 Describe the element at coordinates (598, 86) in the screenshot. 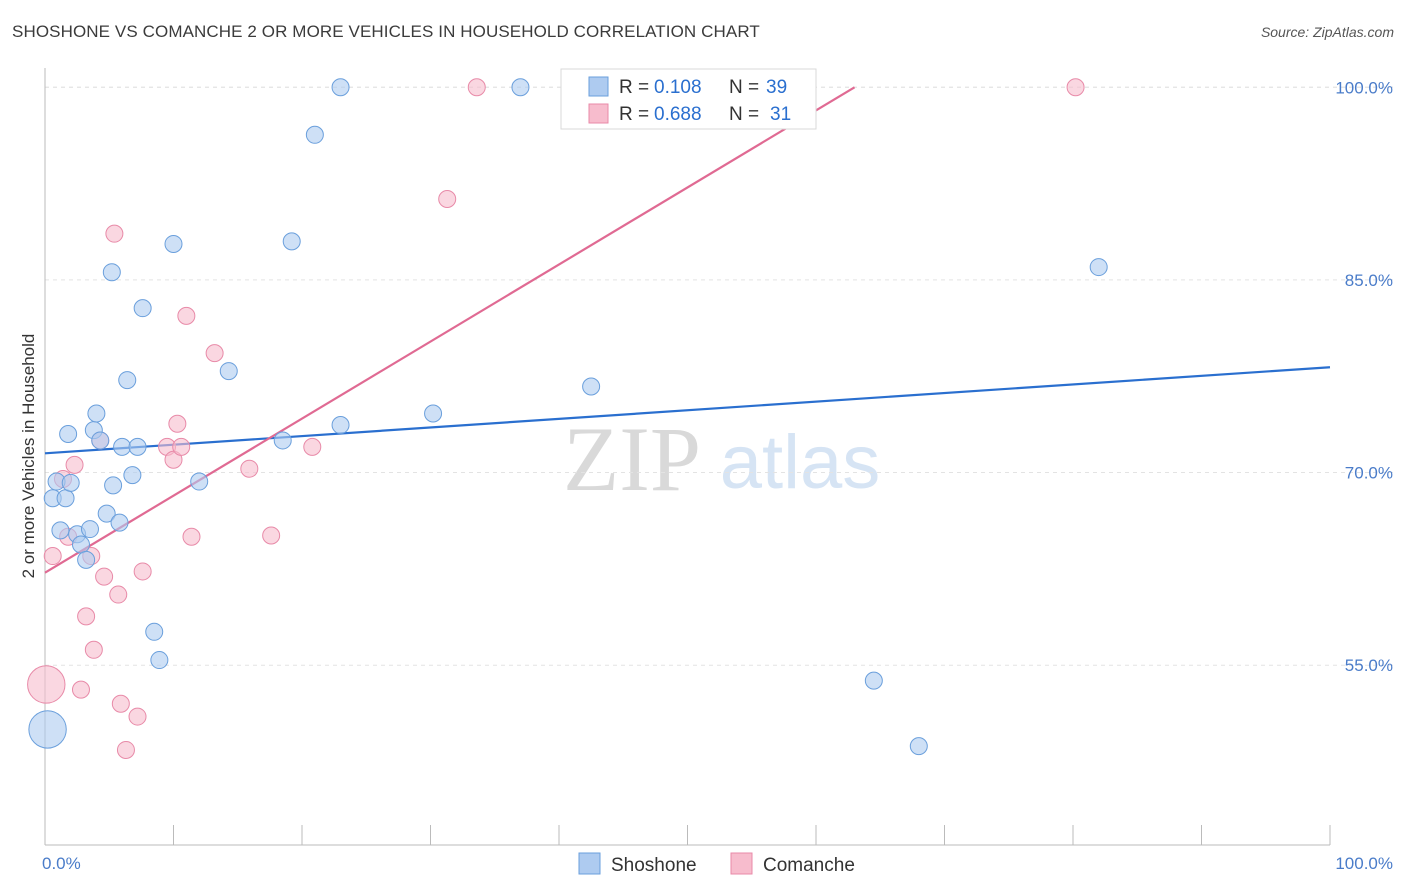

I see `legend-swatch-shoshone` at that location.